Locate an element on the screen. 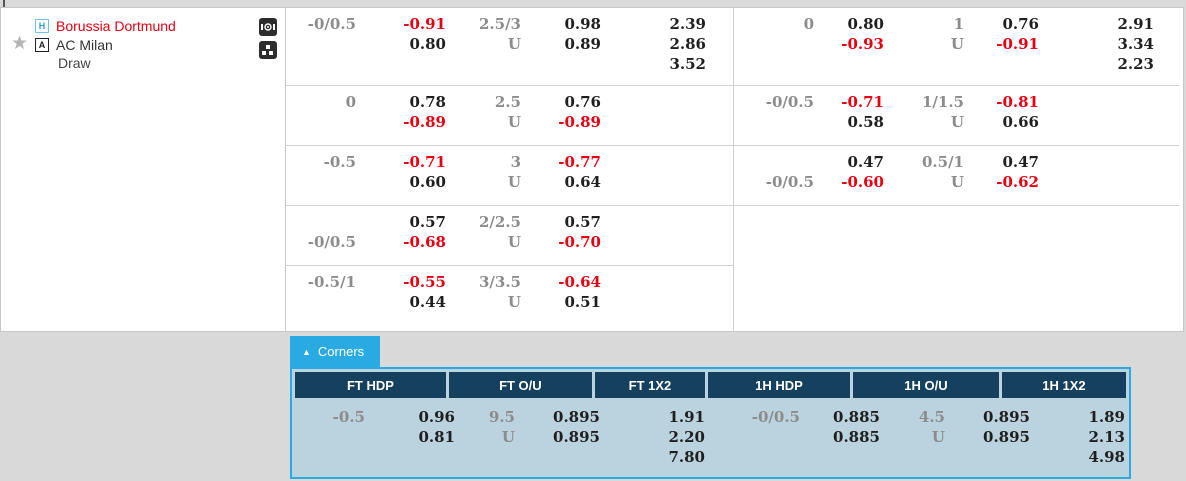  col-header-1h-hdp: 1H HDP is located at coordinates (779, 385).